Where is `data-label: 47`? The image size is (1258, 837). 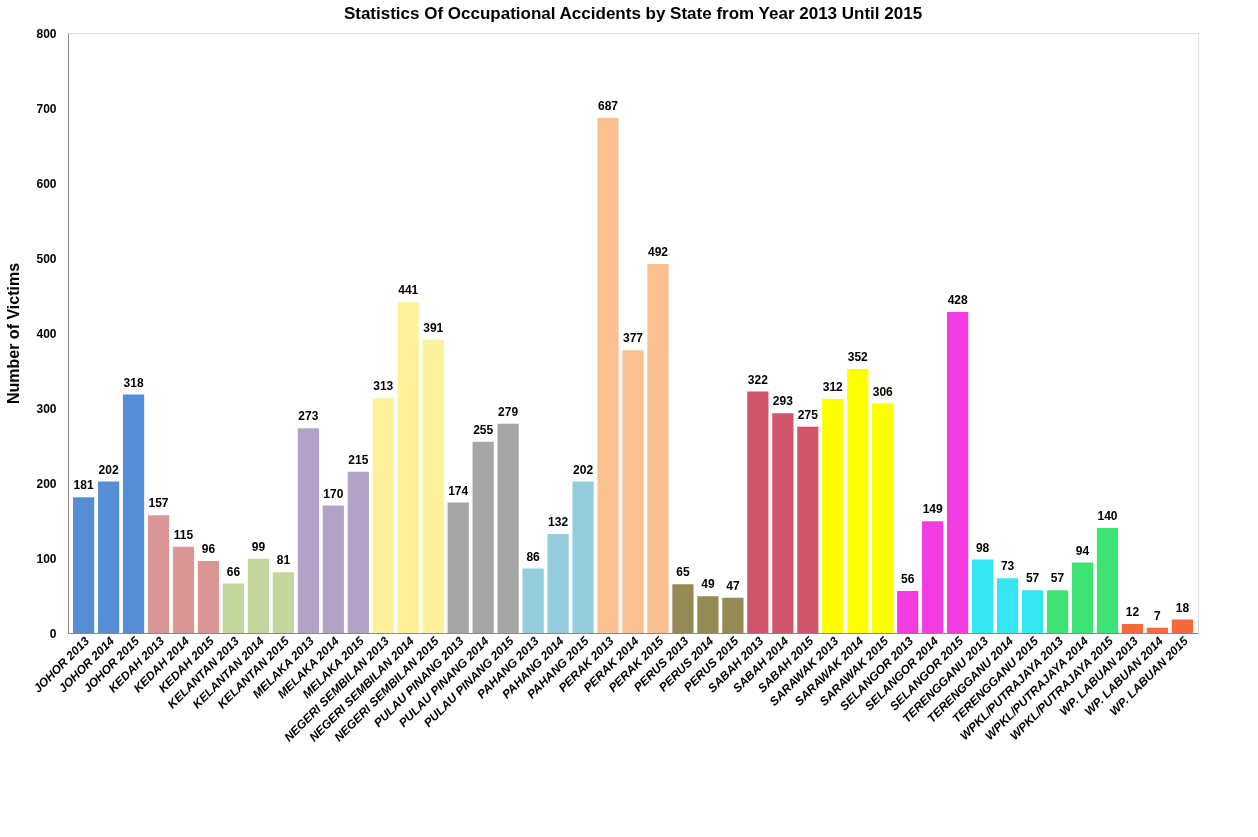
data-label: 47 is located at coordinates (733, 585).